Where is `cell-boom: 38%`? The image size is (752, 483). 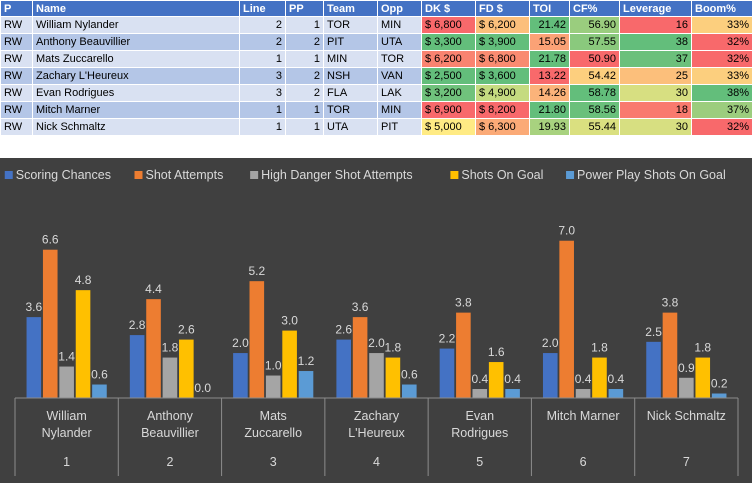
cell-boom: 38% is located at coordinates (721, 93).